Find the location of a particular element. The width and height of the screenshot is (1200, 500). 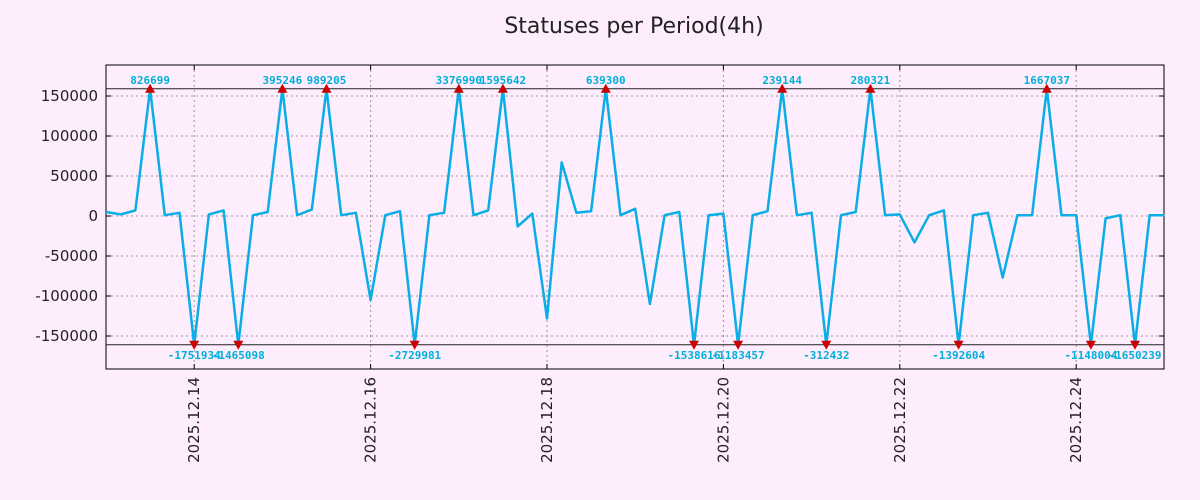

max-label: 395246 is located at coordinates (283, 80).